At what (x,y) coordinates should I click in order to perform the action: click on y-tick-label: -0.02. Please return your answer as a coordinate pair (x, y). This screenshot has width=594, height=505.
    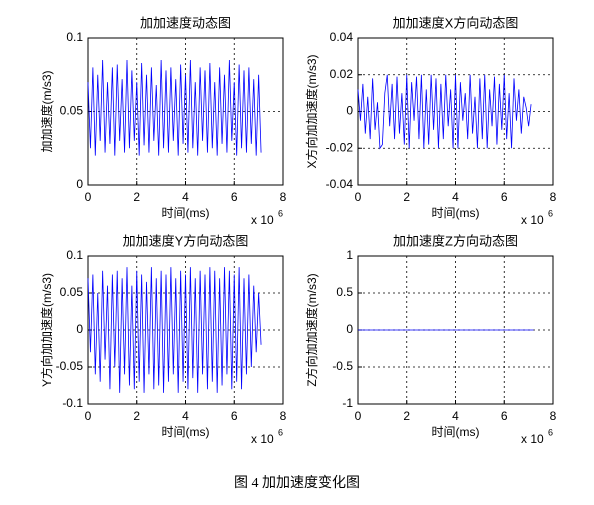
    Looking at the image, I should click on (340, 147).